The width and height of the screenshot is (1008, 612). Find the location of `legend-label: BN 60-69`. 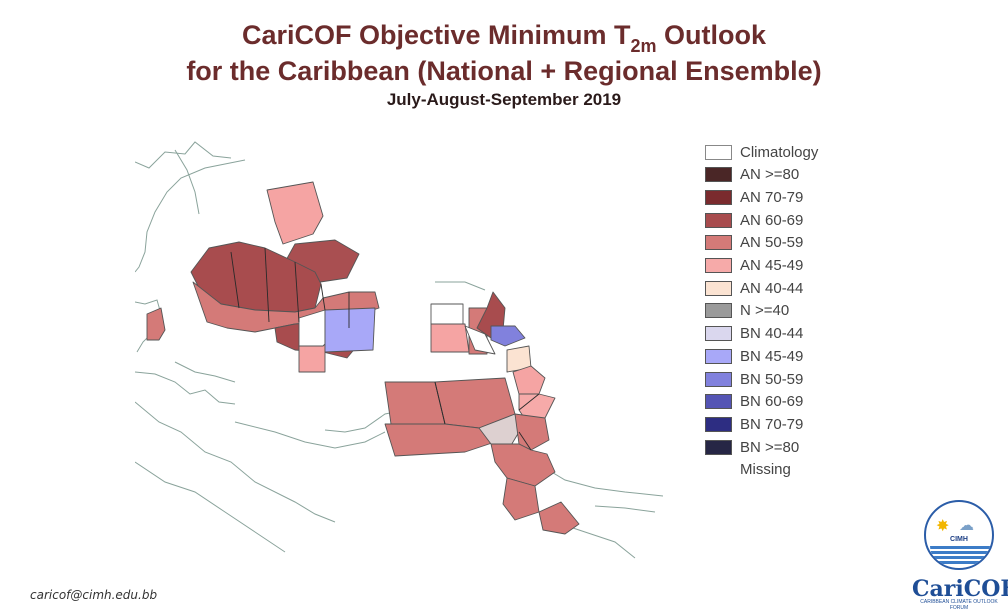

legend-label: BN 60-69 is located at coordinates (772, 402).